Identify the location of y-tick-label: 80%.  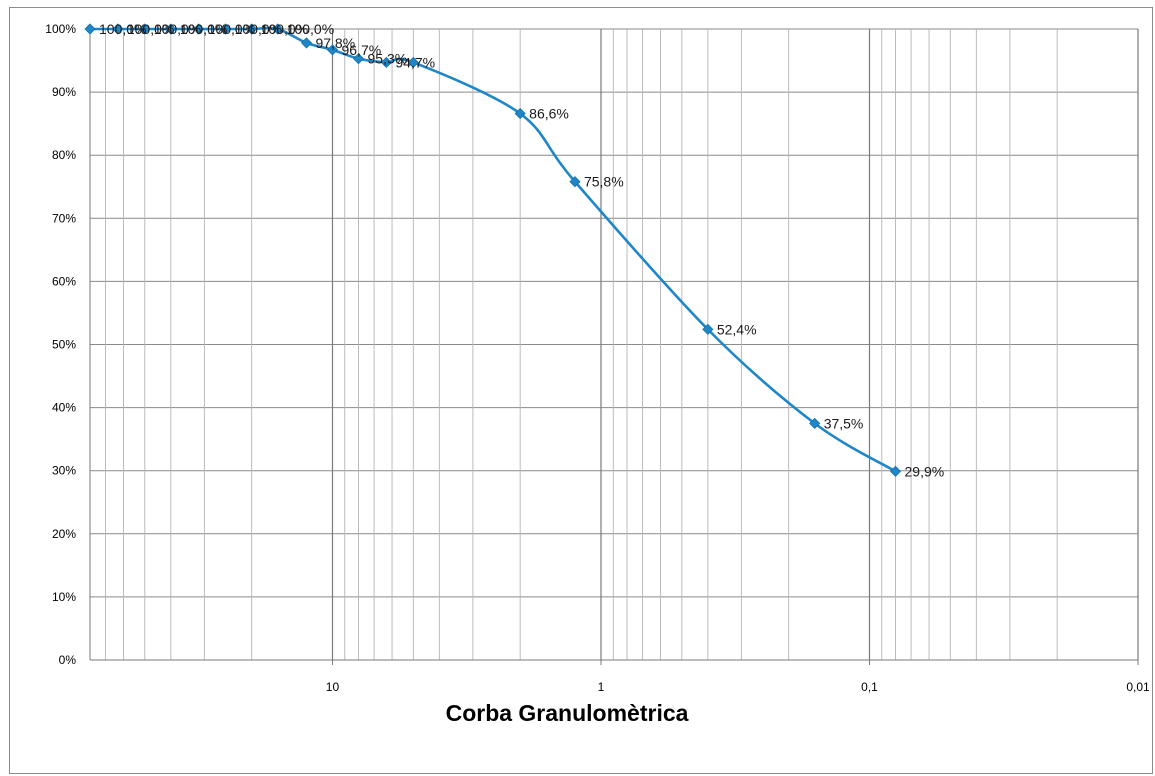
(64, 155).